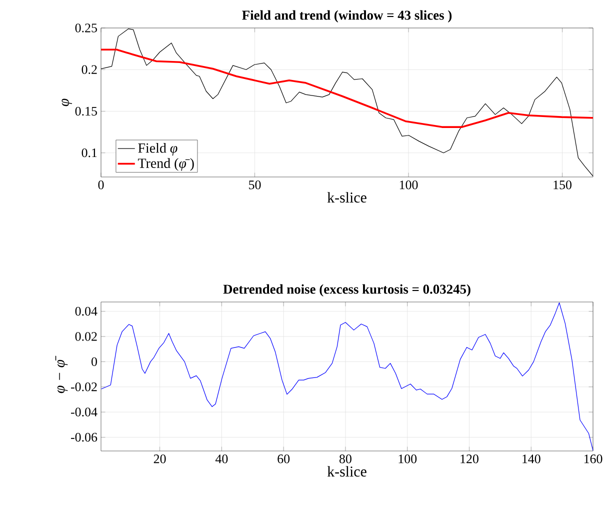  What do you see at coordinates (593, 459) in the screenshot?
I see `x-tick-label: 160` at bounding box center [593, 459].